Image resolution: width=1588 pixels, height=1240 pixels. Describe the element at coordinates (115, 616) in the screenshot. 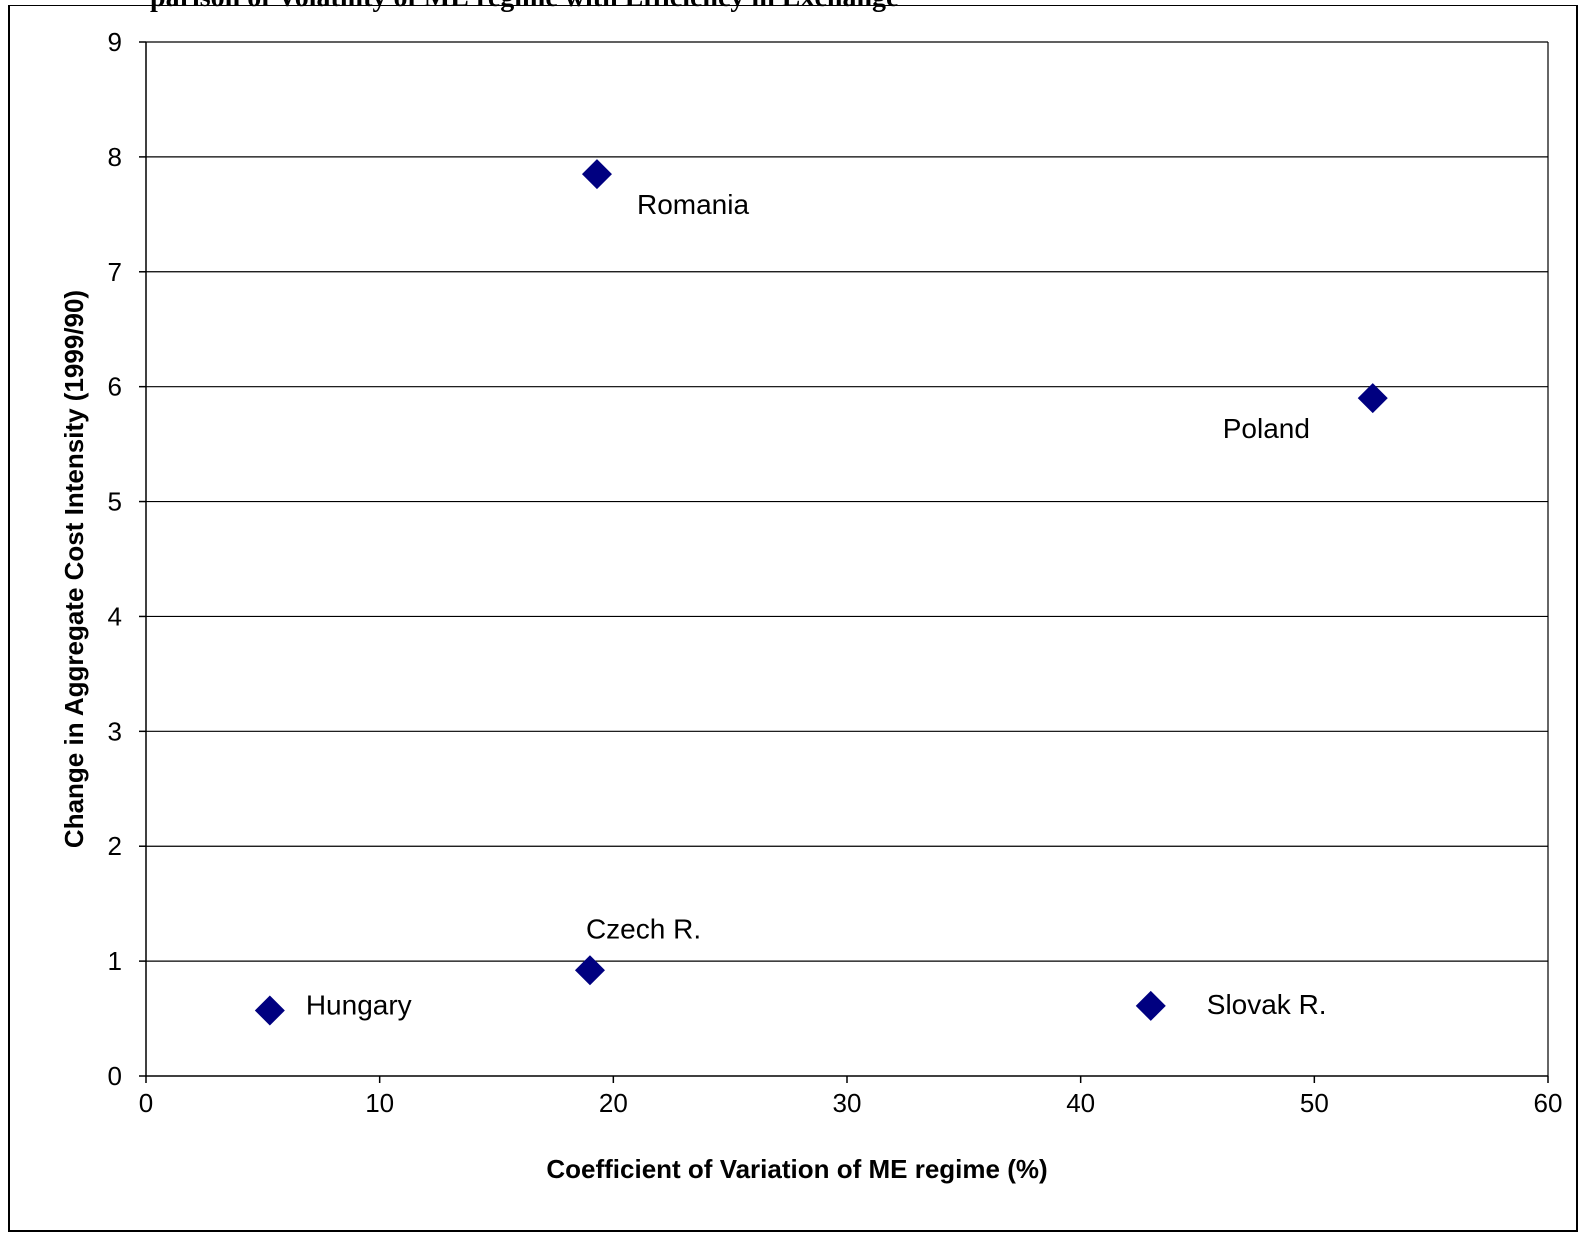

I see `y-tick-label: 4` at that location.